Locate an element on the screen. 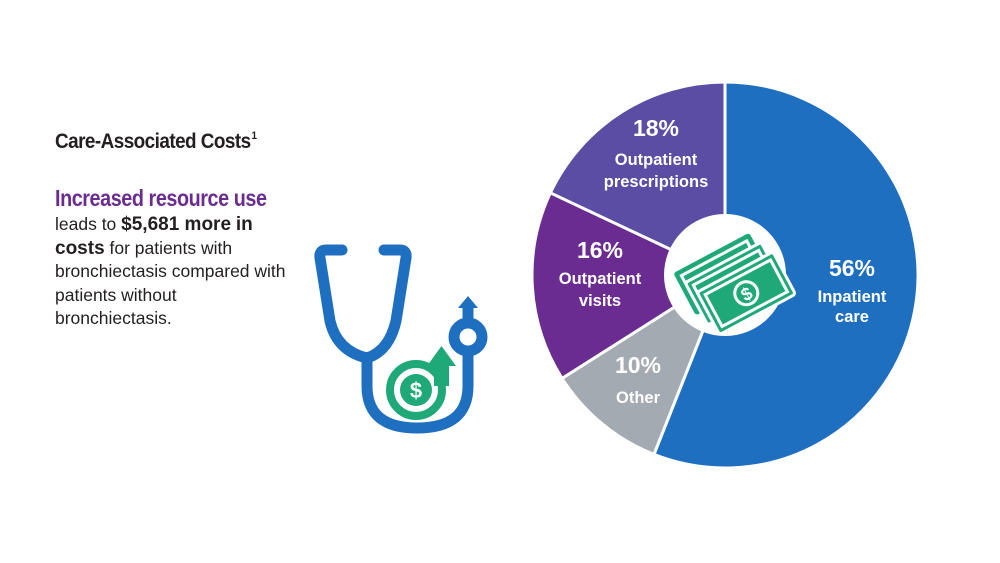 The width and height of the screenshot is (1000, 563). description-prefix: leads to is located at coordinates (88, 224).